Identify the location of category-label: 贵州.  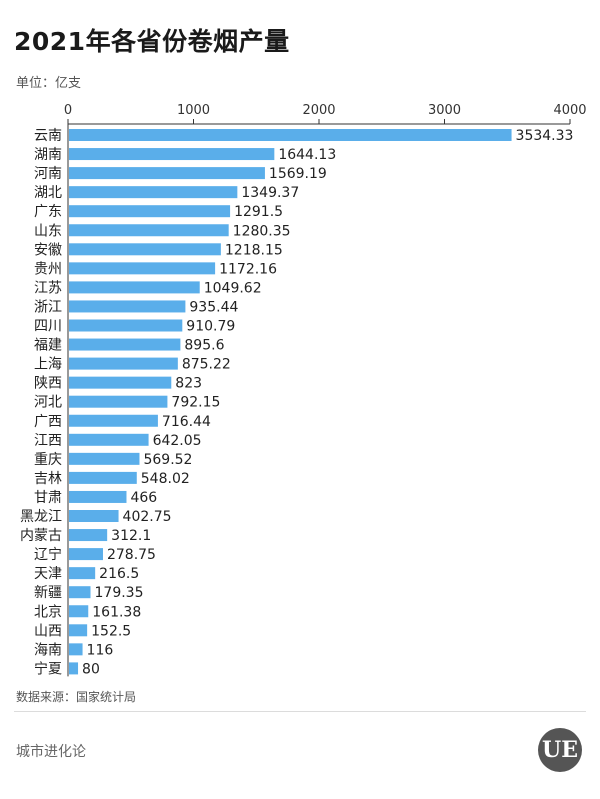
(48, 269).